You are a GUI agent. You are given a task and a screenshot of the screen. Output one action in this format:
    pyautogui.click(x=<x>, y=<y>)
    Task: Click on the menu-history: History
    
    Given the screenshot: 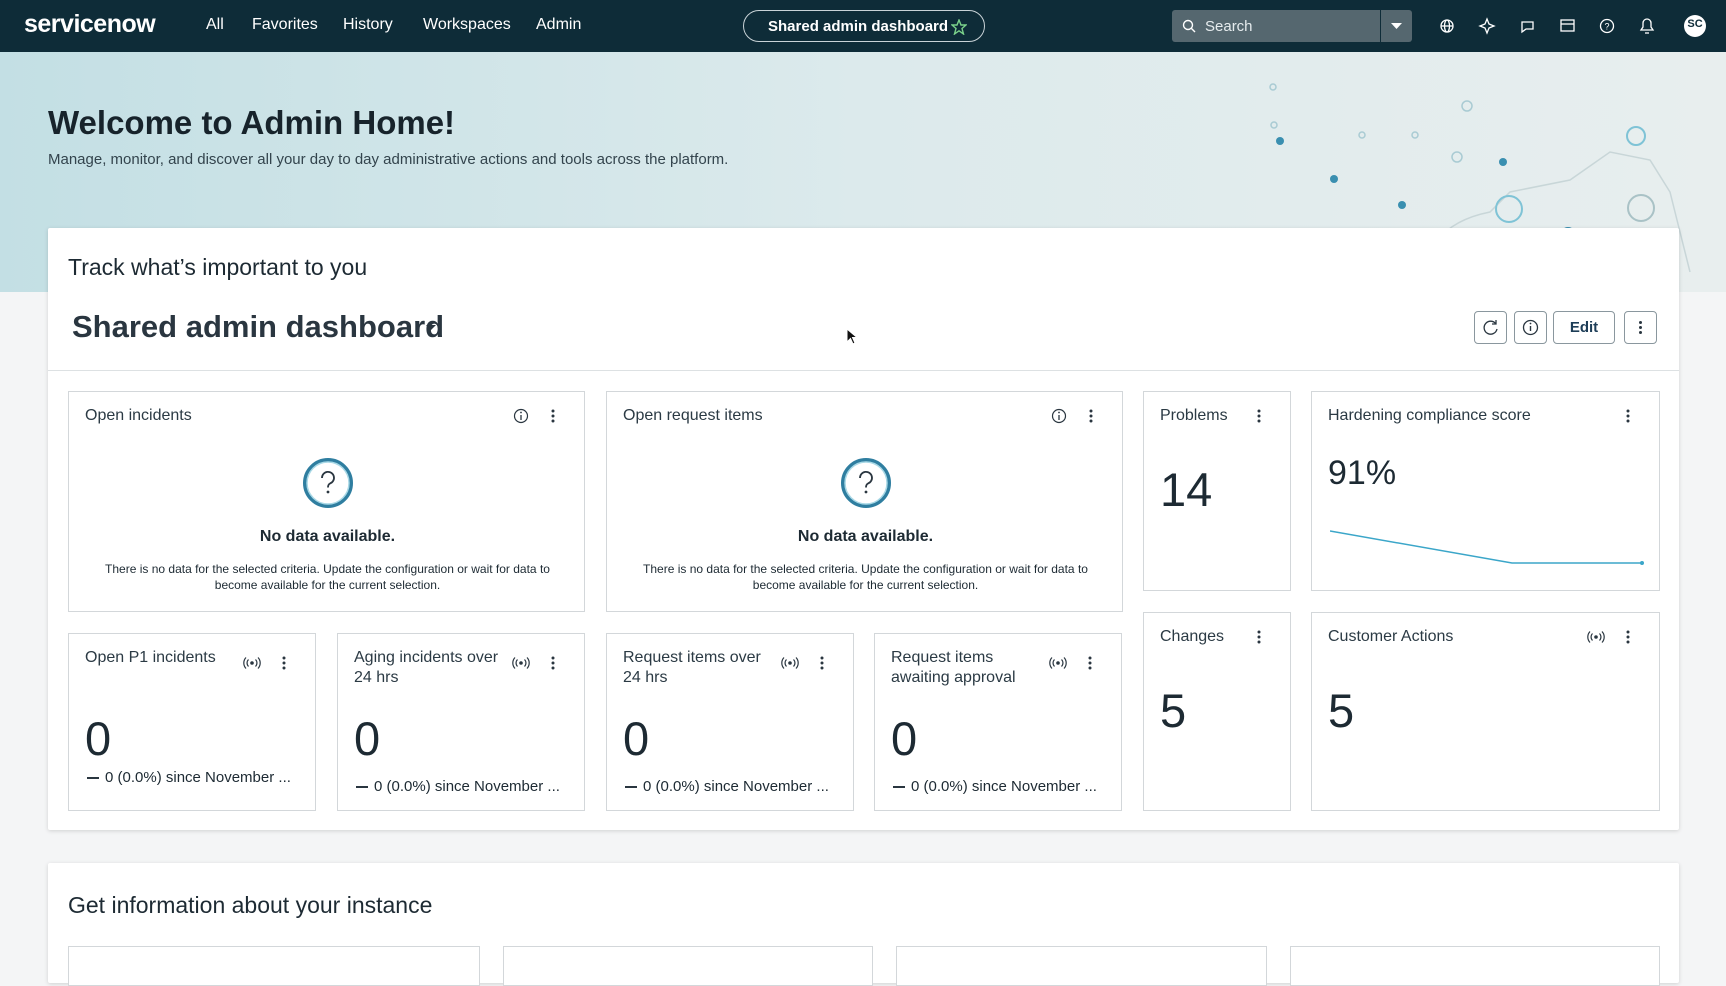 What is the action you would take?
    pyautogui.click(x=368, y=24)
    